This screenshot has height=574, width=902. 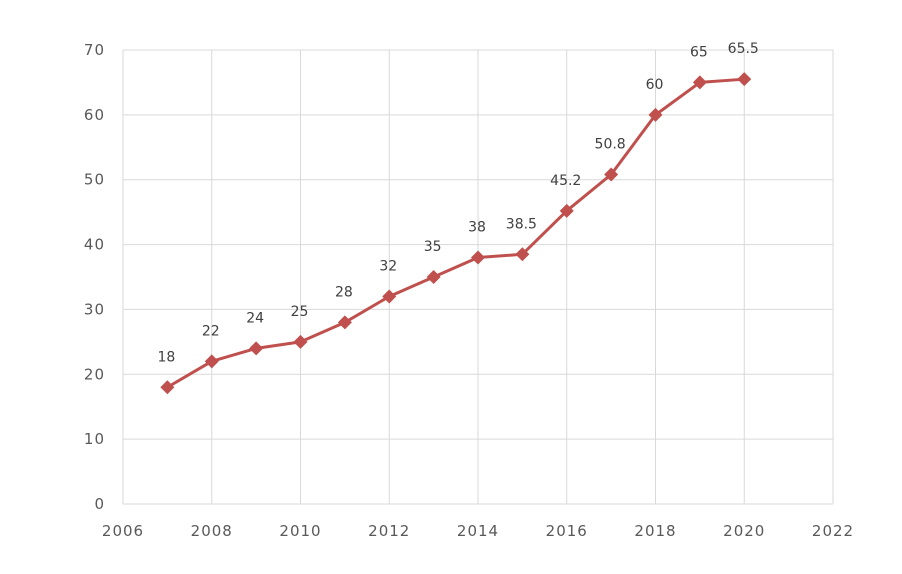 I want to click on x-tick-label: 2006, so click(x=123, y=531).